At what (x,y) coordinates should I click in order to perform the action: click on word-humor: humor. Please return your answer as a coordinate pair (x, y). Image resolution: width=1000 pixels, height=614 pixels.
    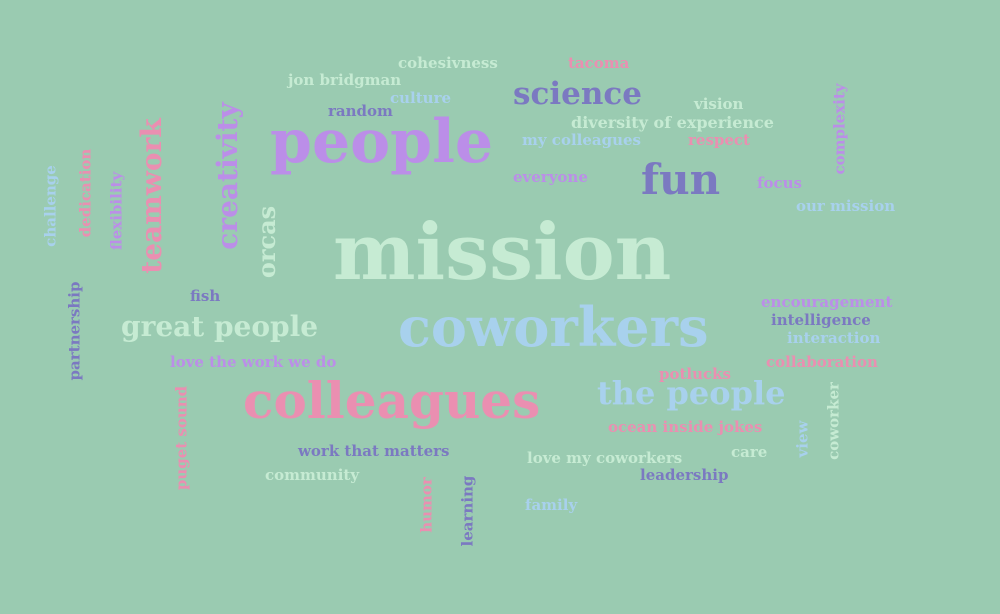
    Looking at the image, I should click on (426, 505).